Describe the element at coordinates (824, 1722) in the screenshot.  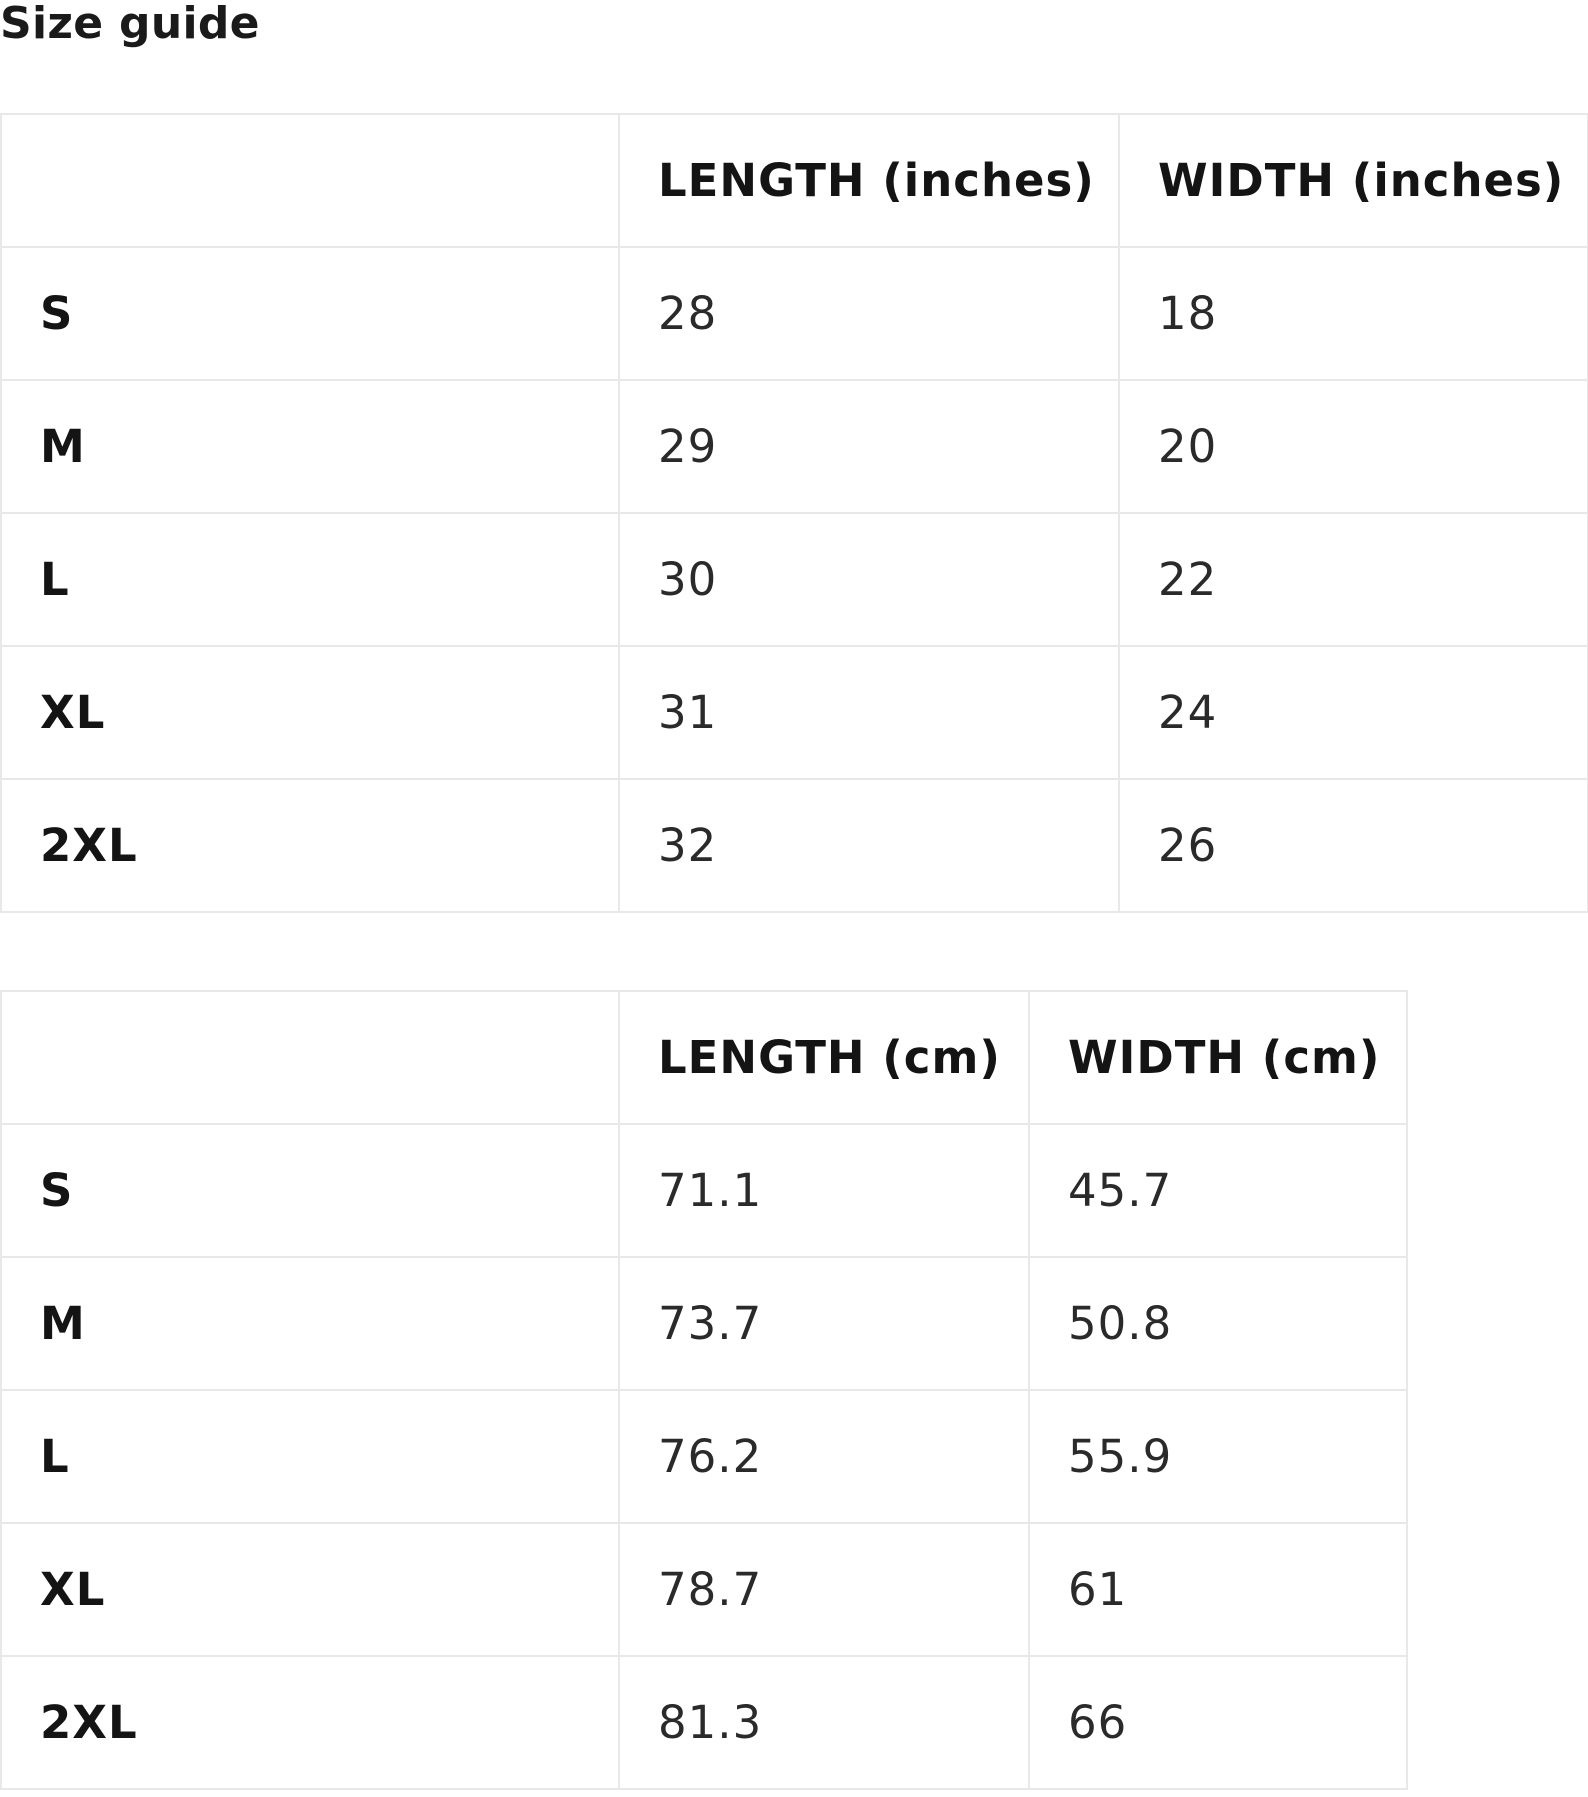
I see `length-cell: 81.3` at that location.